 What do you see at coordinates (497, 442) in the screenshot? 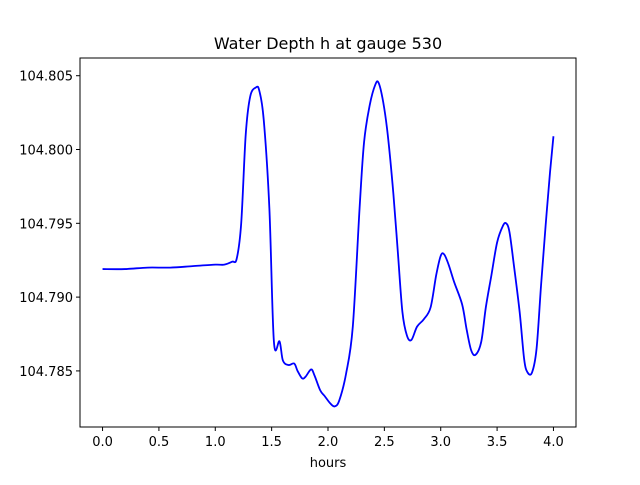
I see `x-tick-label: 3.5` at bounding box center [497, 442].